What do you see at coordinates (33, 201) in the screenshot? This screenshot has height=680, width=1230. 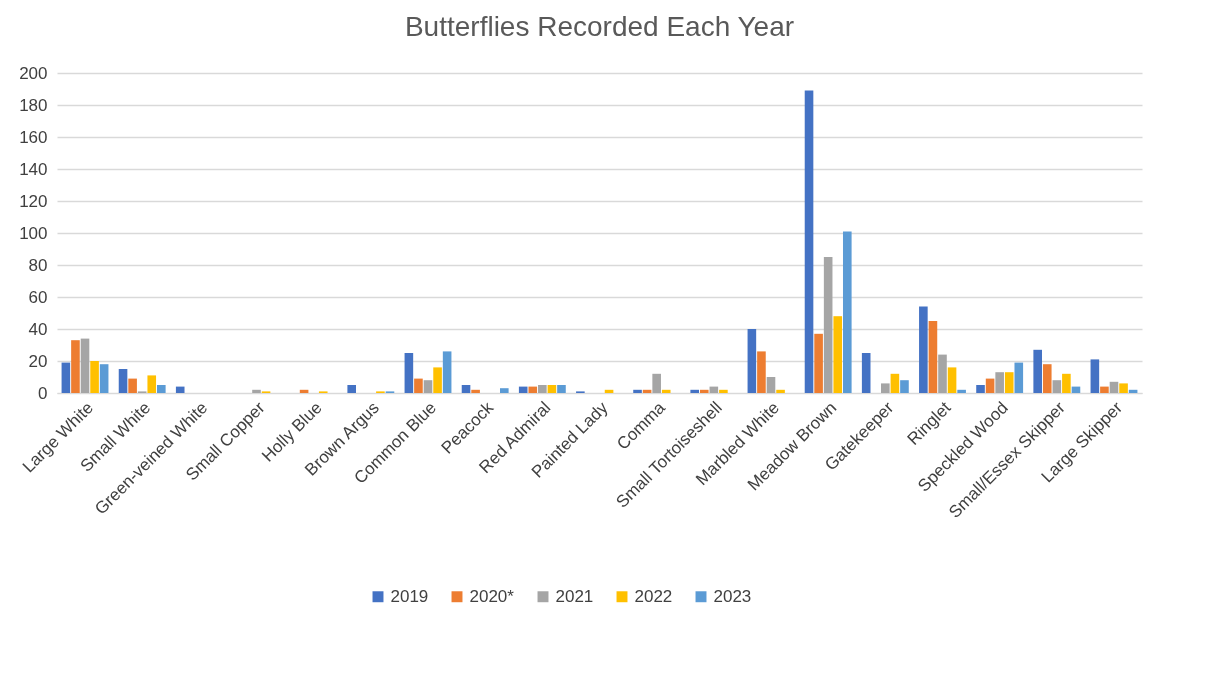 I see `y-tick-label: 120` at bounding box center [33, 201].